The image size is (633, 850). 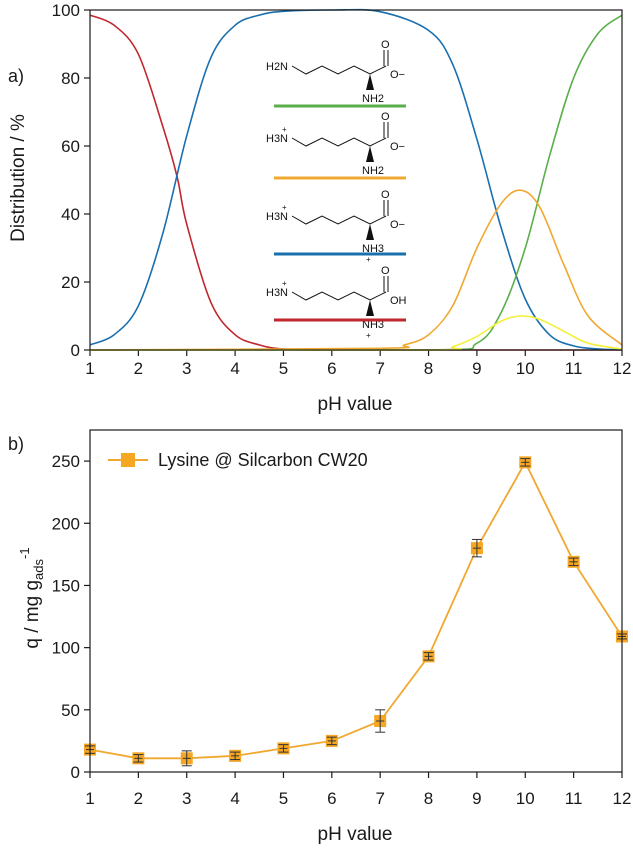 I want to click on species-acid-end: OH, so click(x=398, y=301).